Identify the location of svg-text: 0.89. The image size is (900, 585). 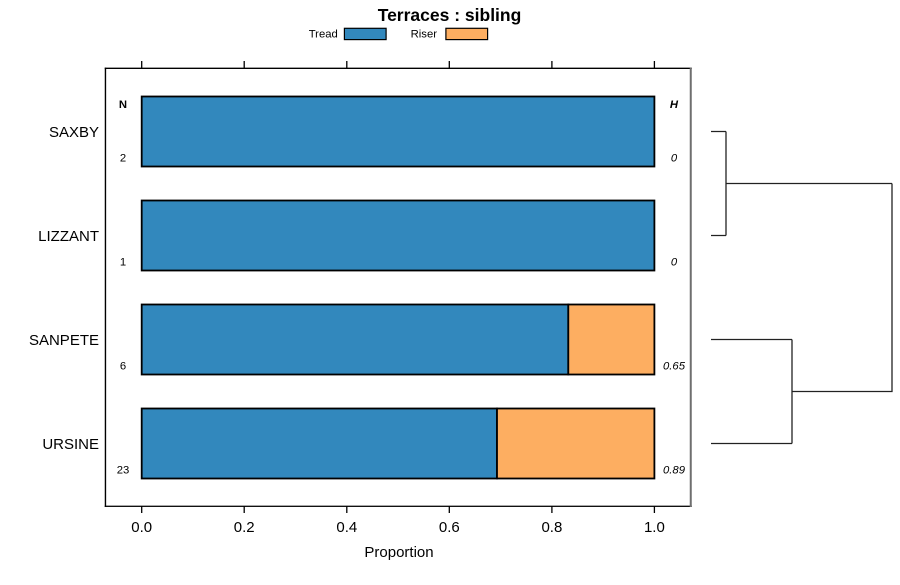
(674, 471).